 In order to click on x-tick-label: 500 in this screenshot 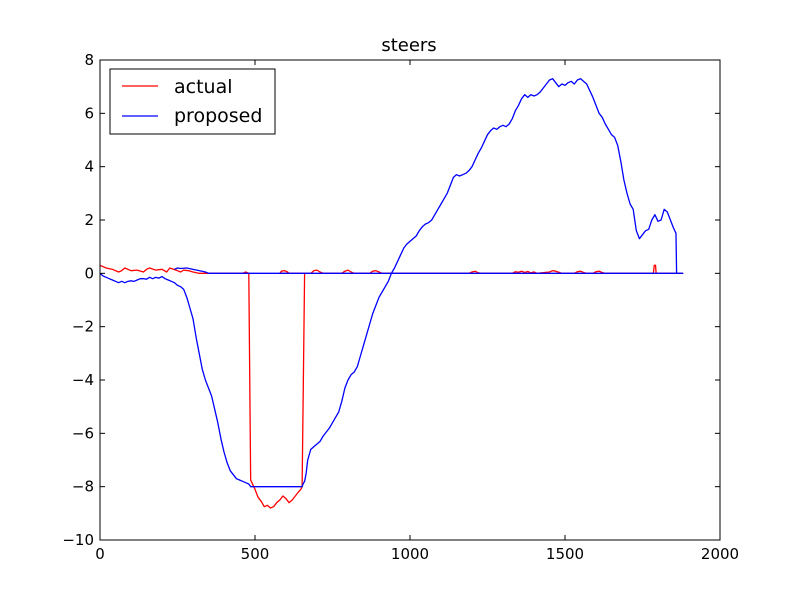, I will do `click(255, 554)`.